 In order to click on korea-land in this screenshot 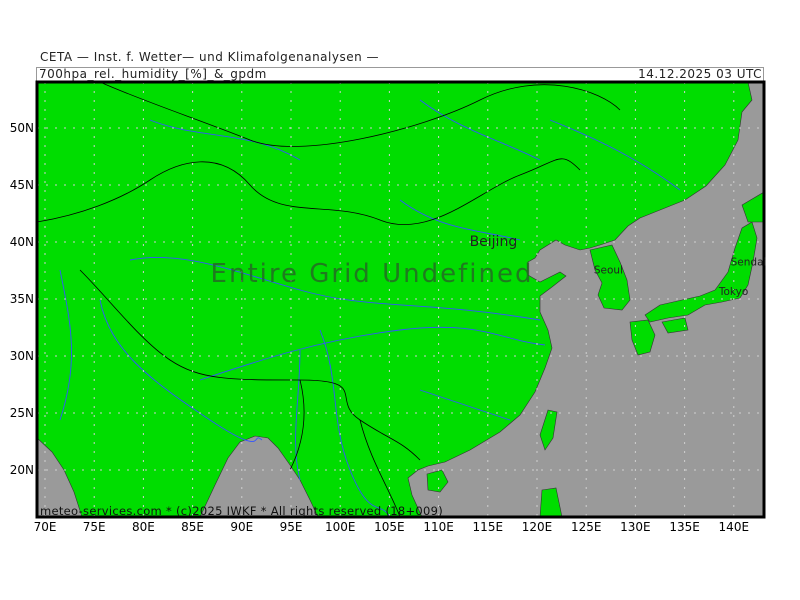, I will do `click(610, 277)`.